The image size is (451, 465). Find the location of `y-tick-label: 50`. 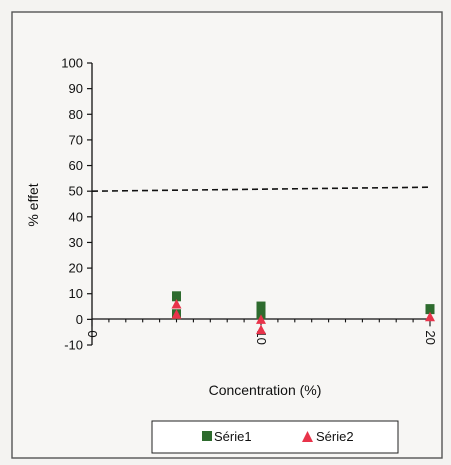

y-tick-label: 50 is located at coordinates (76, 191).